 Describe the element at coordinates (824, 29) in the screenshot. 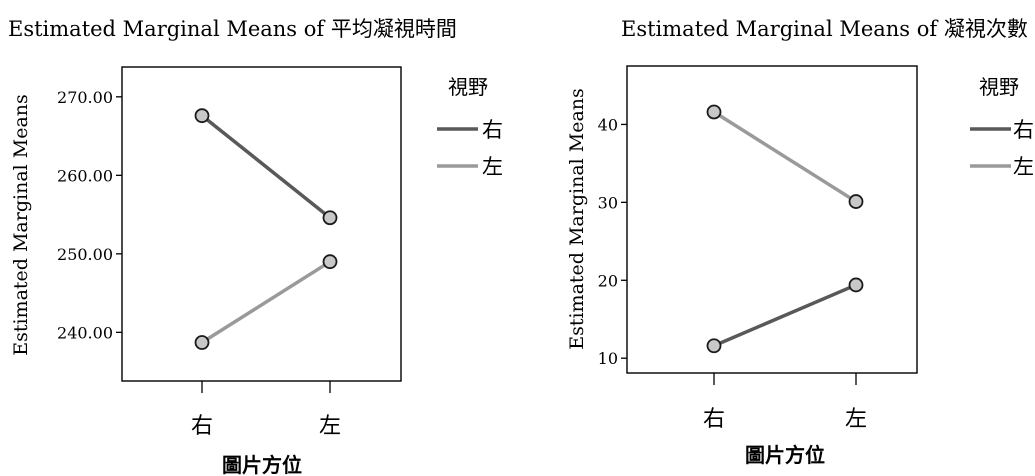

I see `chart-2-title: Estimated Marginal Means of 凝視次數` at that location.